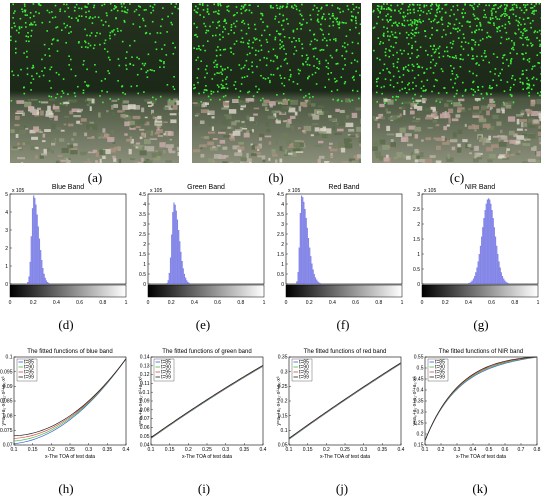 The width and height of the screenshot is (550, 501). I want to click on histogram-y-tick: 3, so click(144, 225).